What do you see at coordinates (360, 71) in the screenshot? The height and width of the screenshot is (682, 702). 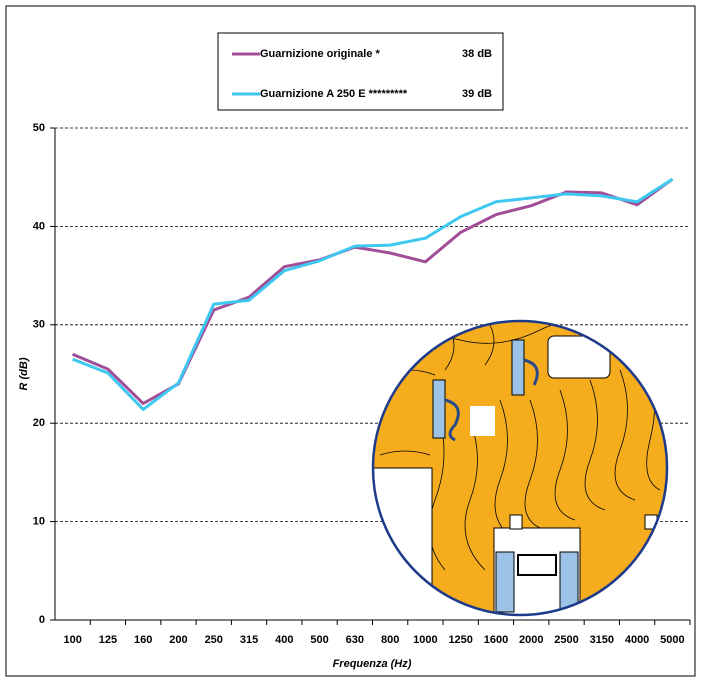 I see `legend-box` at bounding box center [360, 71].